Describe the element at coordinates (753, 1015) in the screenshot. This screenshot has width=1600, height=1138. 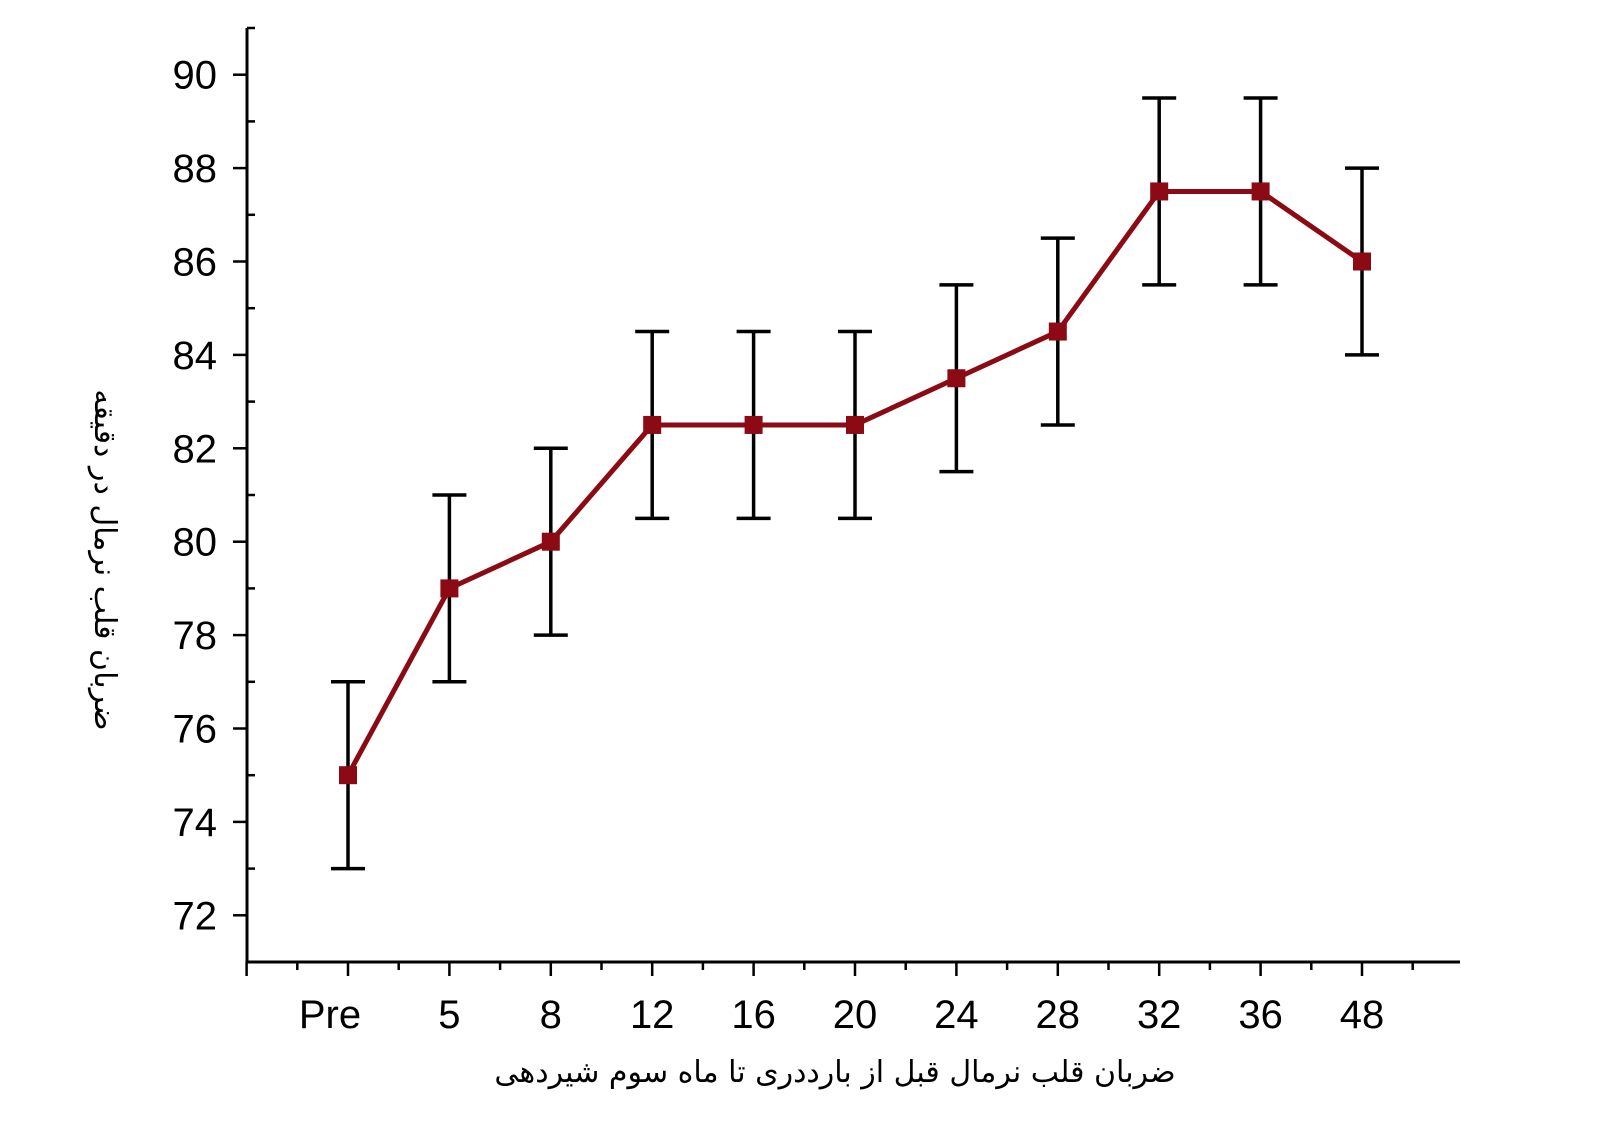
I see `x-tick-label: 16` at that location.